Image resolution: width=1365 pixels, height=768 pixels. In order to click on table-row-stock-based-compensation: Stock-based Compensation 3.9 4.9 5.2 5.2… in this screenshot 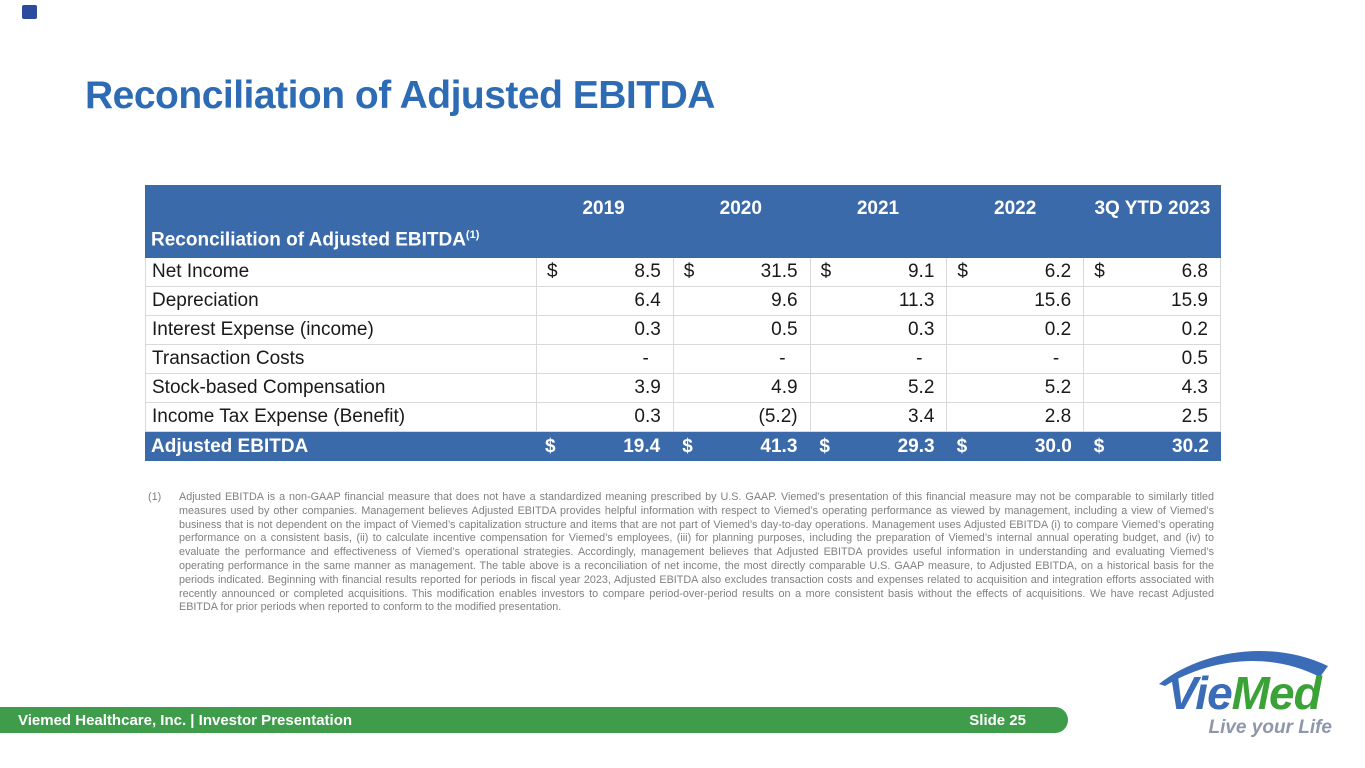, I will do `click(683, 388)`.